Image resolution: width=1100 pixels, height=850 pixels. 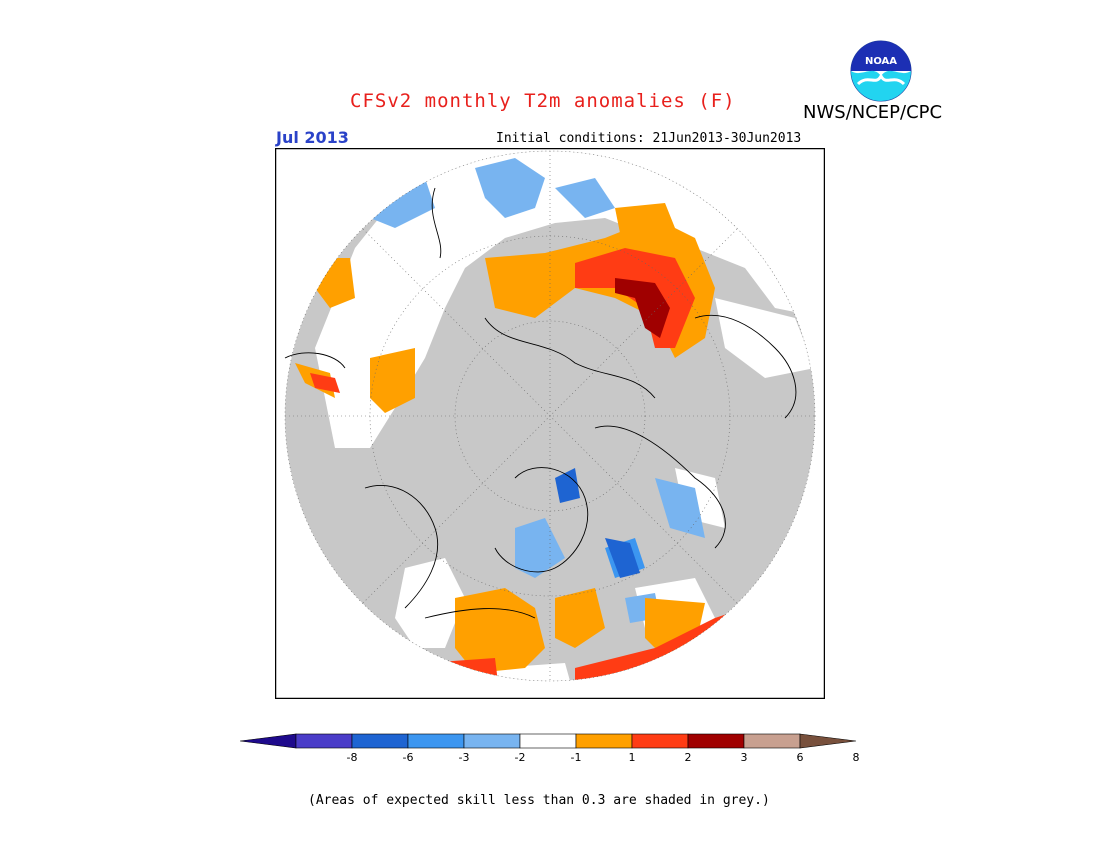 I want to click on legend-tick-label: -1, so click(x=576, y=757).